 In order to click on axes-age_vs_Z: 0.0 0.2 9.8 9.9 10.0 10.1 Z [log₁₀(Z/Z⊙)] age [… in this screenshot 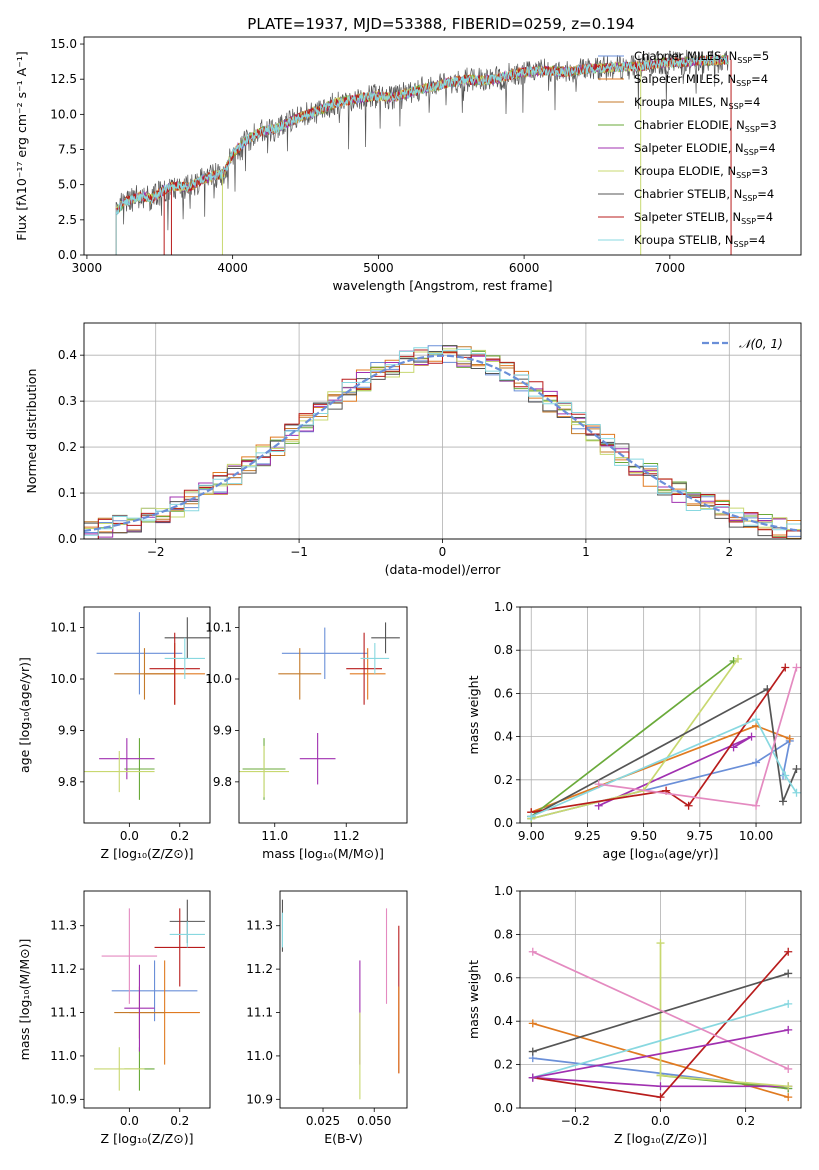, I will do `click(114, 733)`.